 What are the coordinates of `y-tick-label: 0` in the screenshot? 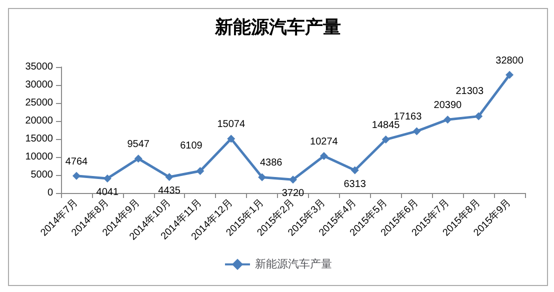 It's located at (50, 193).